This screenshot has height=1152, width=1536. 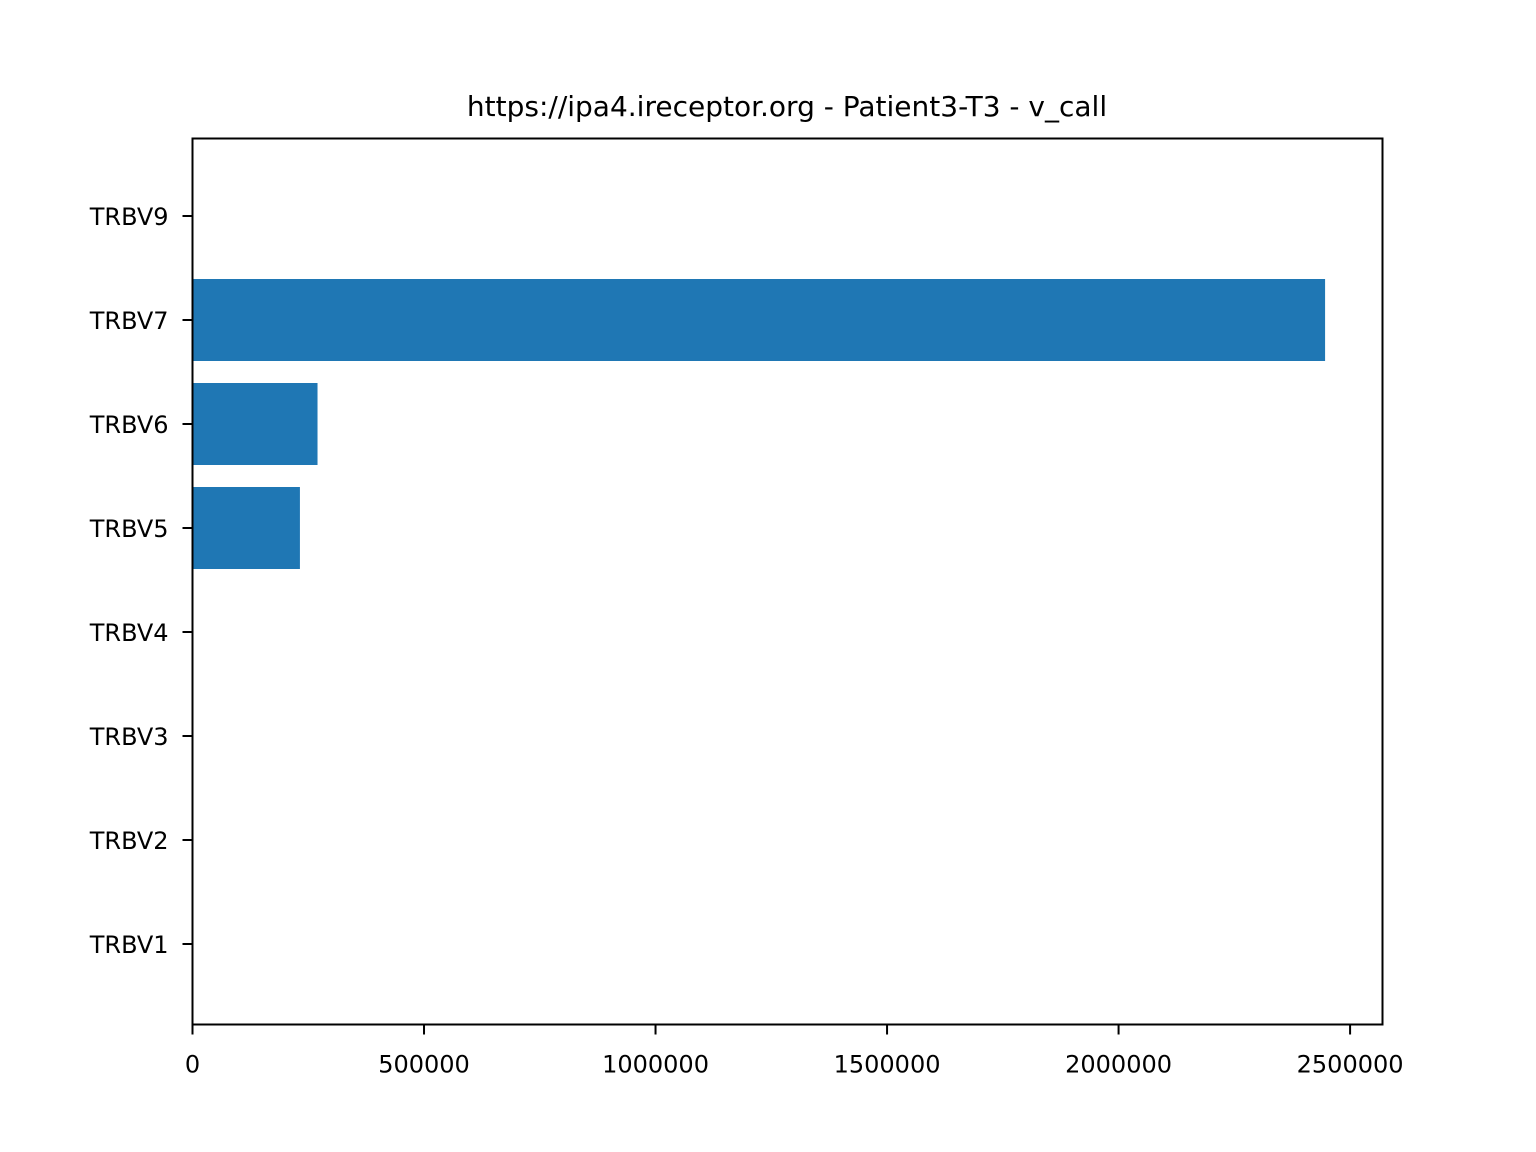 I want to click on x-tick-label: 0, so click(x=192, y=1065).